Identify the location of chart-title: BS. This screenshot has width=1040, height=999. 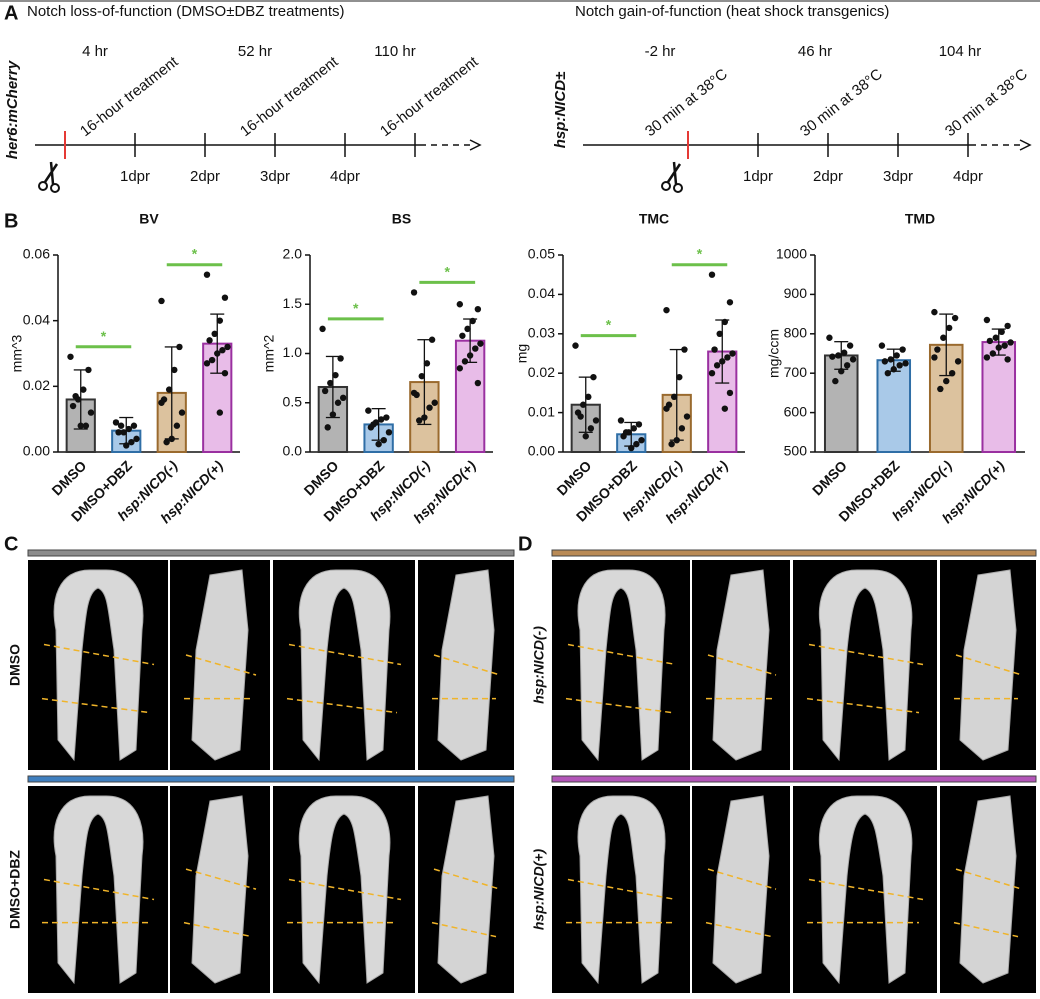
(401, 219).